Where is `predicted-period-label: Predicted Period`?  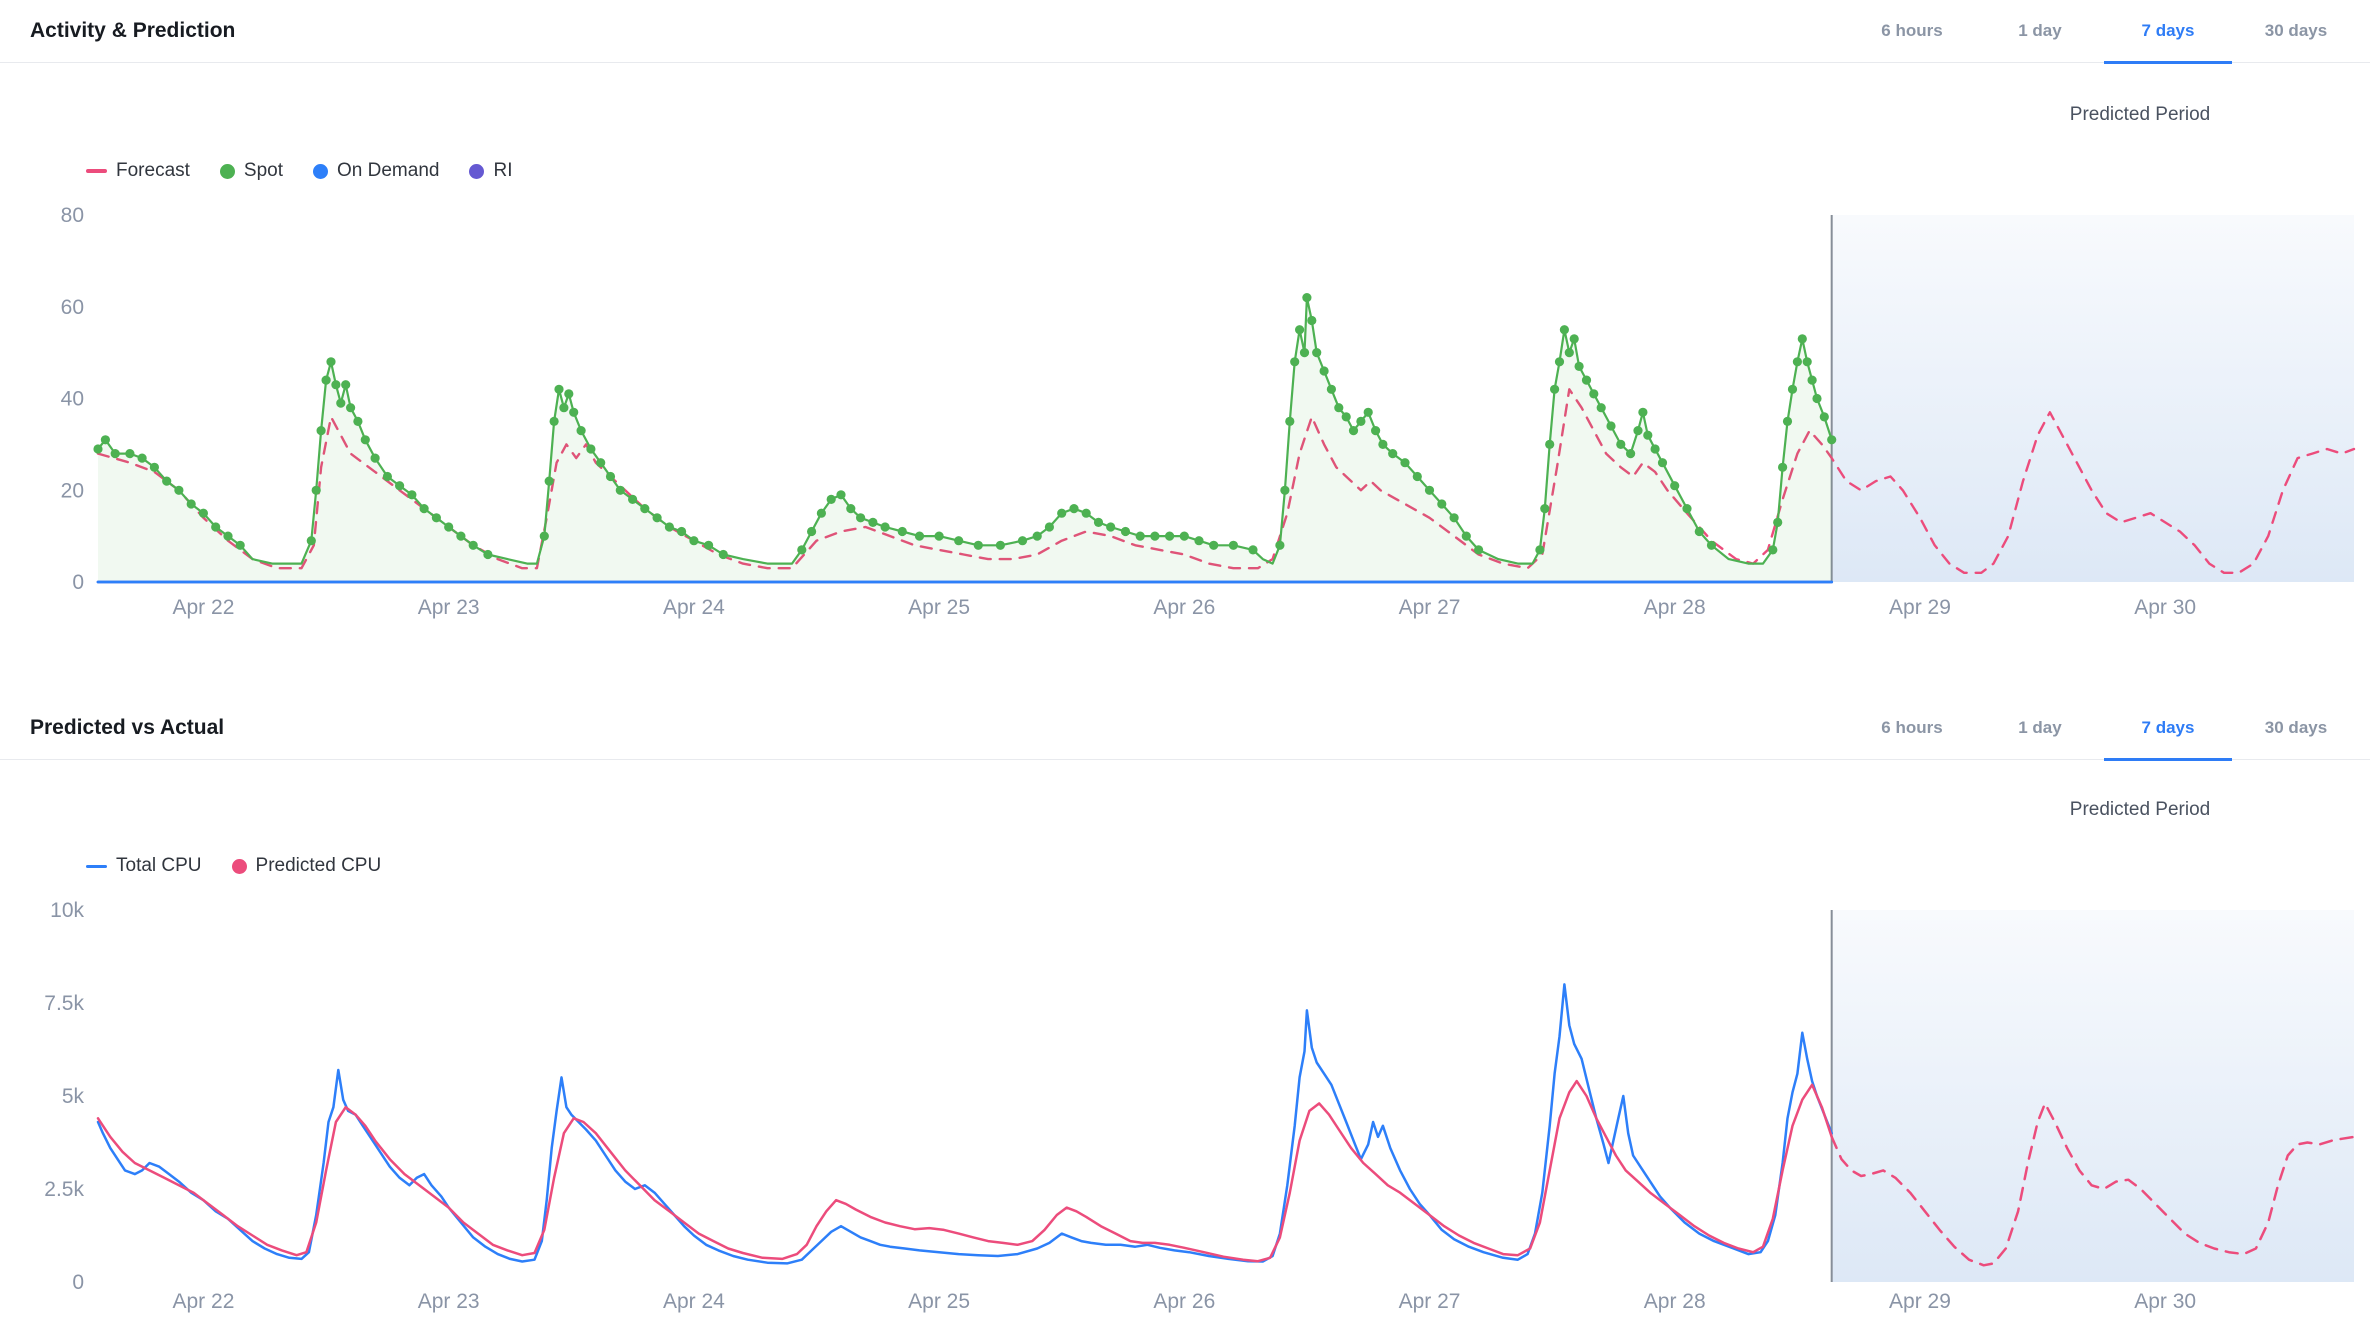
predicted-period-label: Predicted Period is located at coordinates (2140, 114).